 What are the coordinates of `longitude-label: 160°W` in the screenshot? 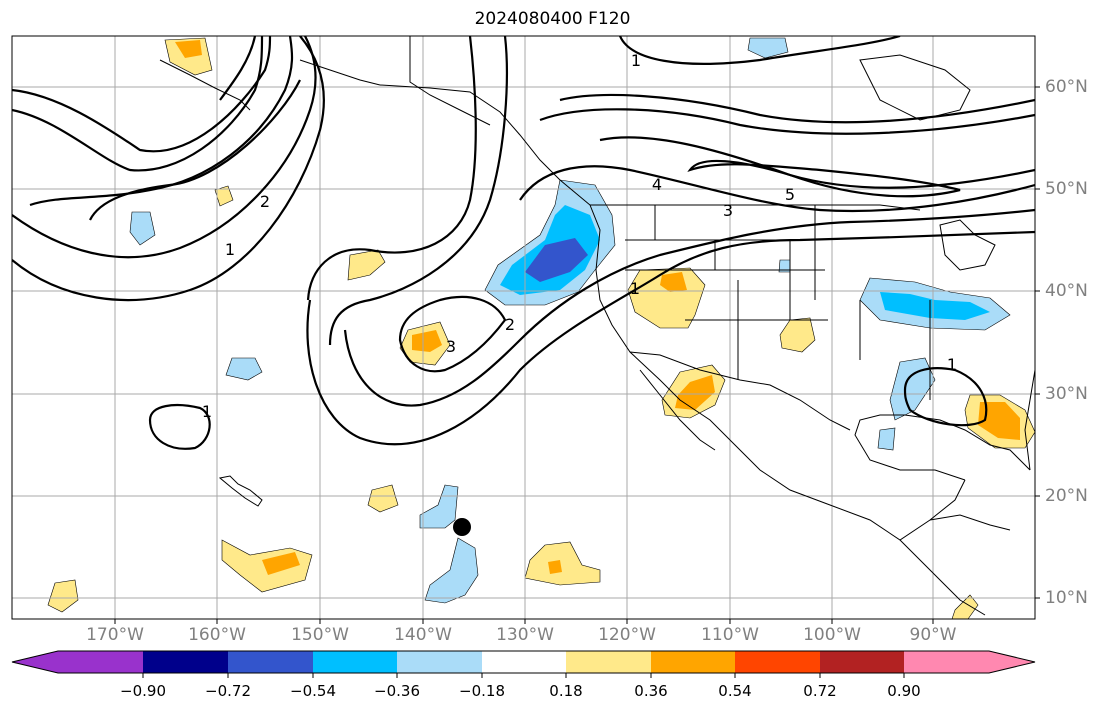 It's located at (217, 635).